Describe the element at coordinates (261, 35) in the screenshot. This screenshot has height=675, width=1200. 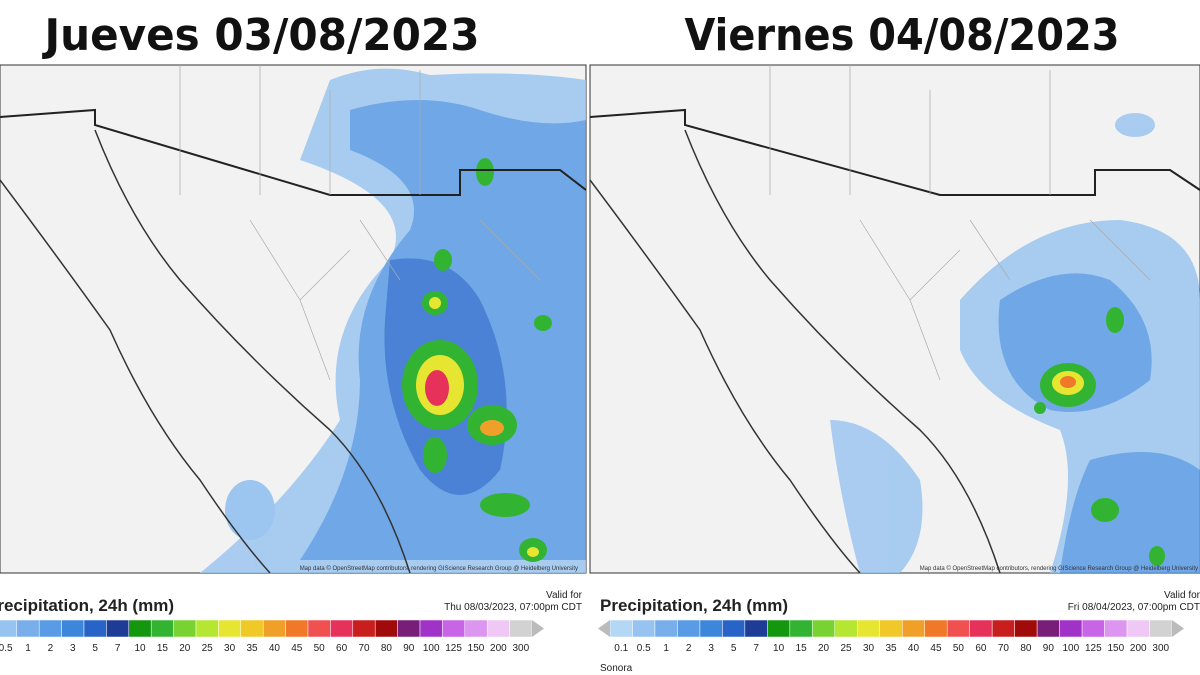
I see `panel-title: Jueves 03/08/2023` at that location.